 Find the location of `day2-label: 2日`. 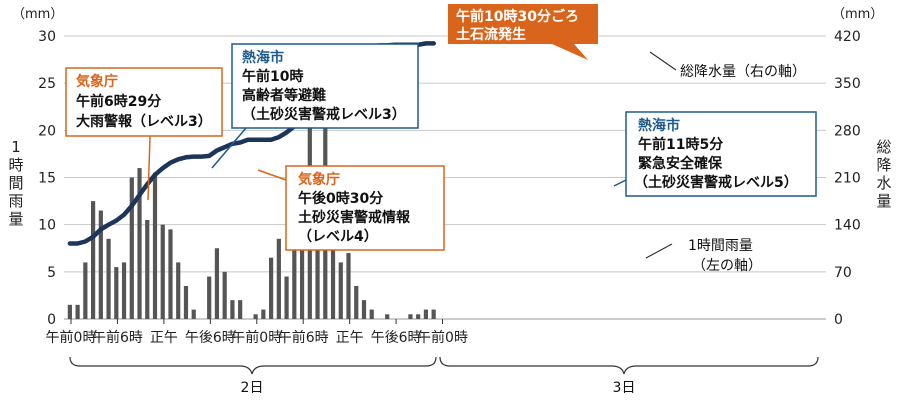

day2-label: 2日 is located at coordinates (252, 388).